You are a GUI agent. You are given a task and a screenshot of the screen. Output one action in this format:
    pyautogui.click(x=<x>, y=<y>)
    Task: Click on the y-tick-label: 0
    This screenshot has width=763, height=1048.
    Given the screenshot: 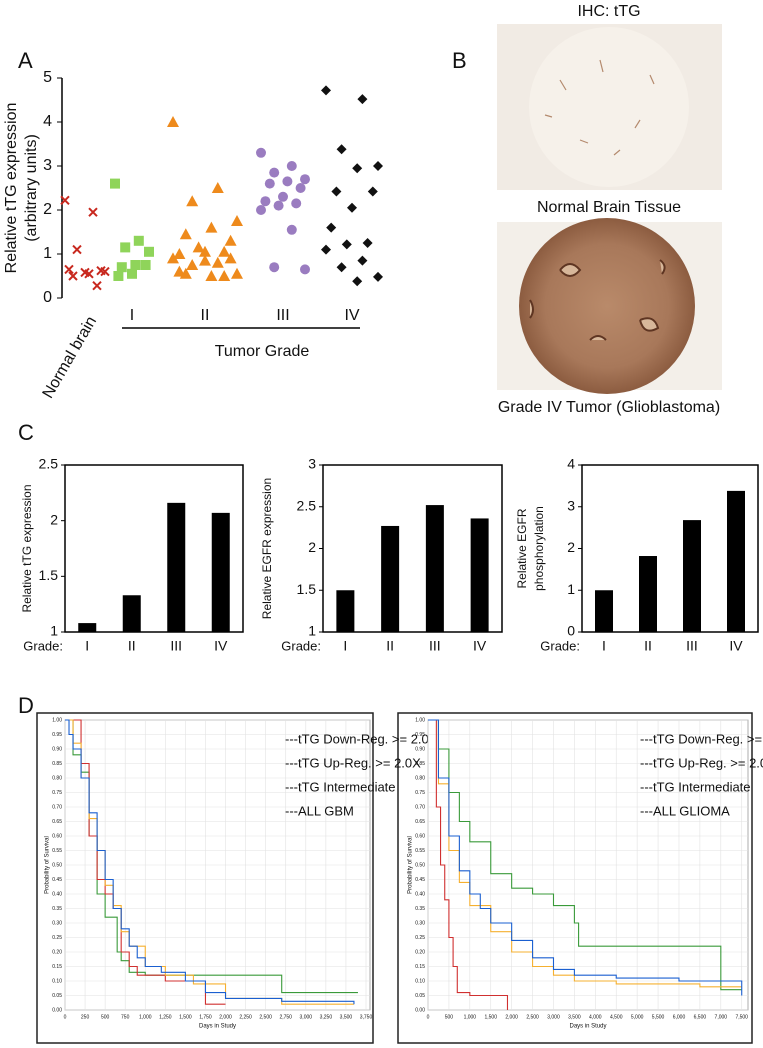 What is the action you would take?
    pyautogui.click(x=47, y=297)
    